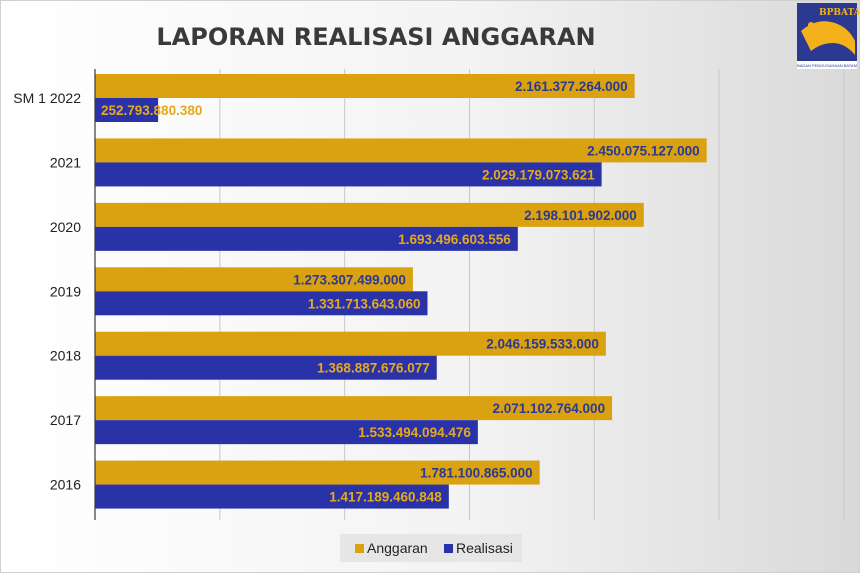  What do you see at coordinates (839, 13) in the screenshot?
I see `logo-text: BPBATAM` at bounding box center [839, 13].